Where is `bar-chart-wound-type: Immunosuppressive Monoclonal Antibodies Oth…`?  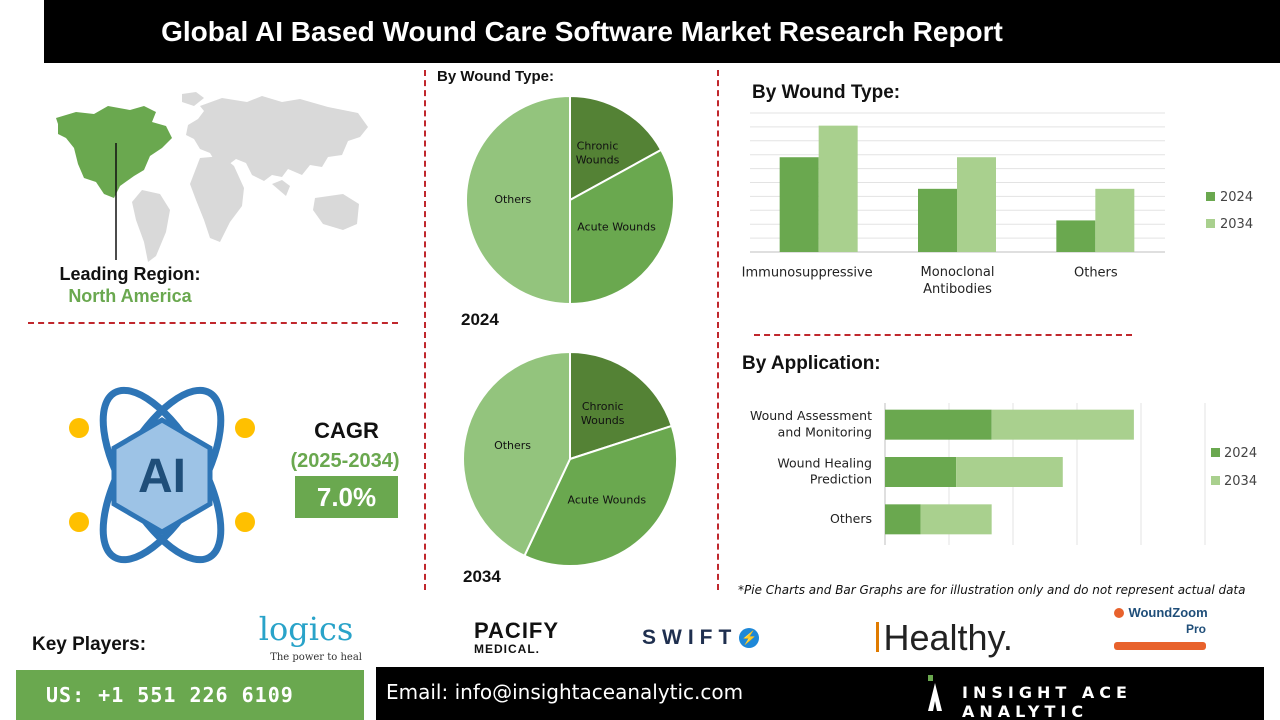
bar-chart-wound-type: Immunosuppressive Monoclonal Antibodies Oth… is located at coordinates (997, 204).